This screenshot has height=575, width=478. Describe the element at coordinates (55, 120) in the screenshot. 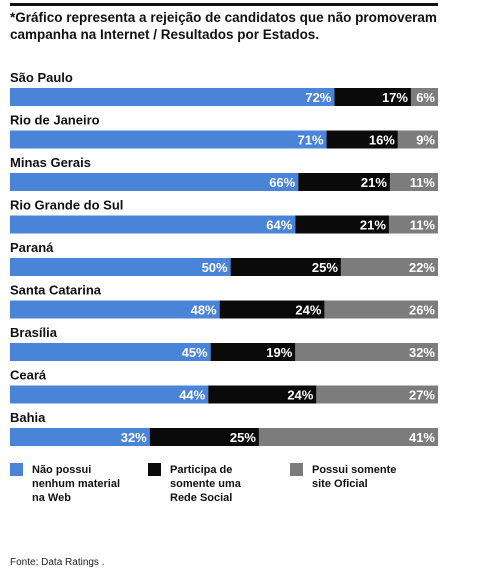

I see `state-label: Rio de Janeiro` at that location.